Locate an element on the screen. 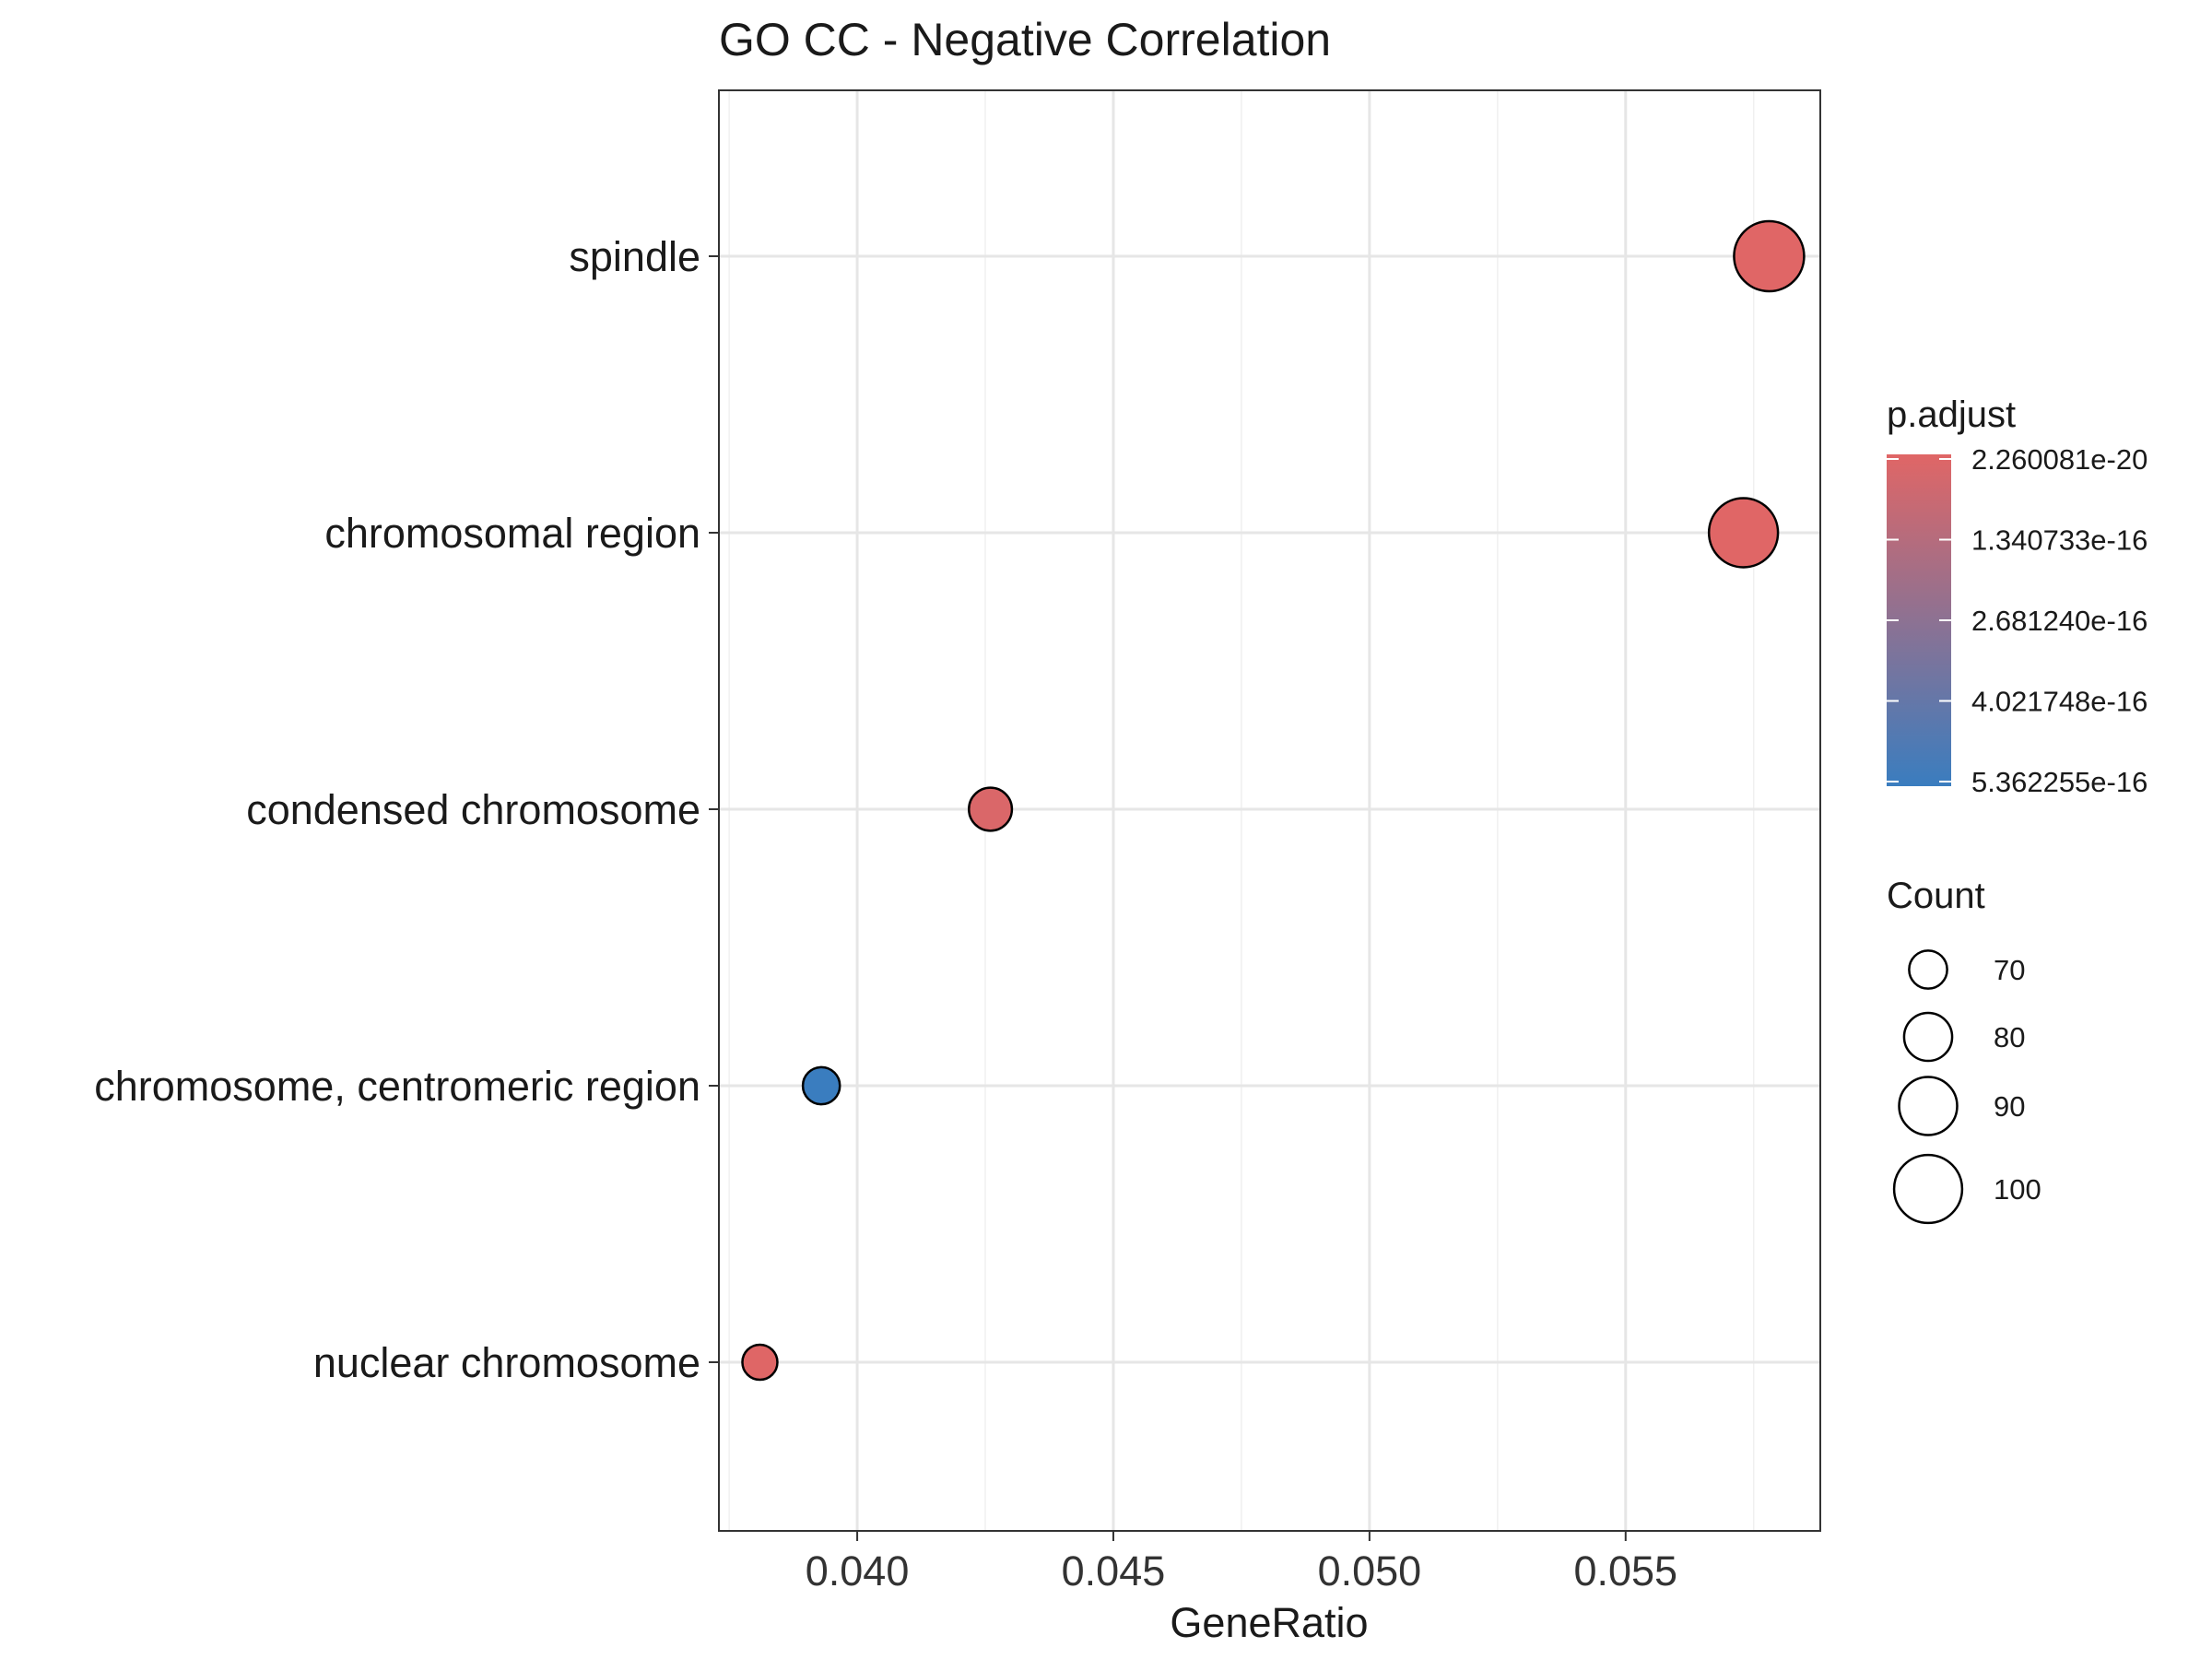 The image size is (2212, 1659). color-legend-label: 2.260081e-20 is located at coordinates (2059, 459).